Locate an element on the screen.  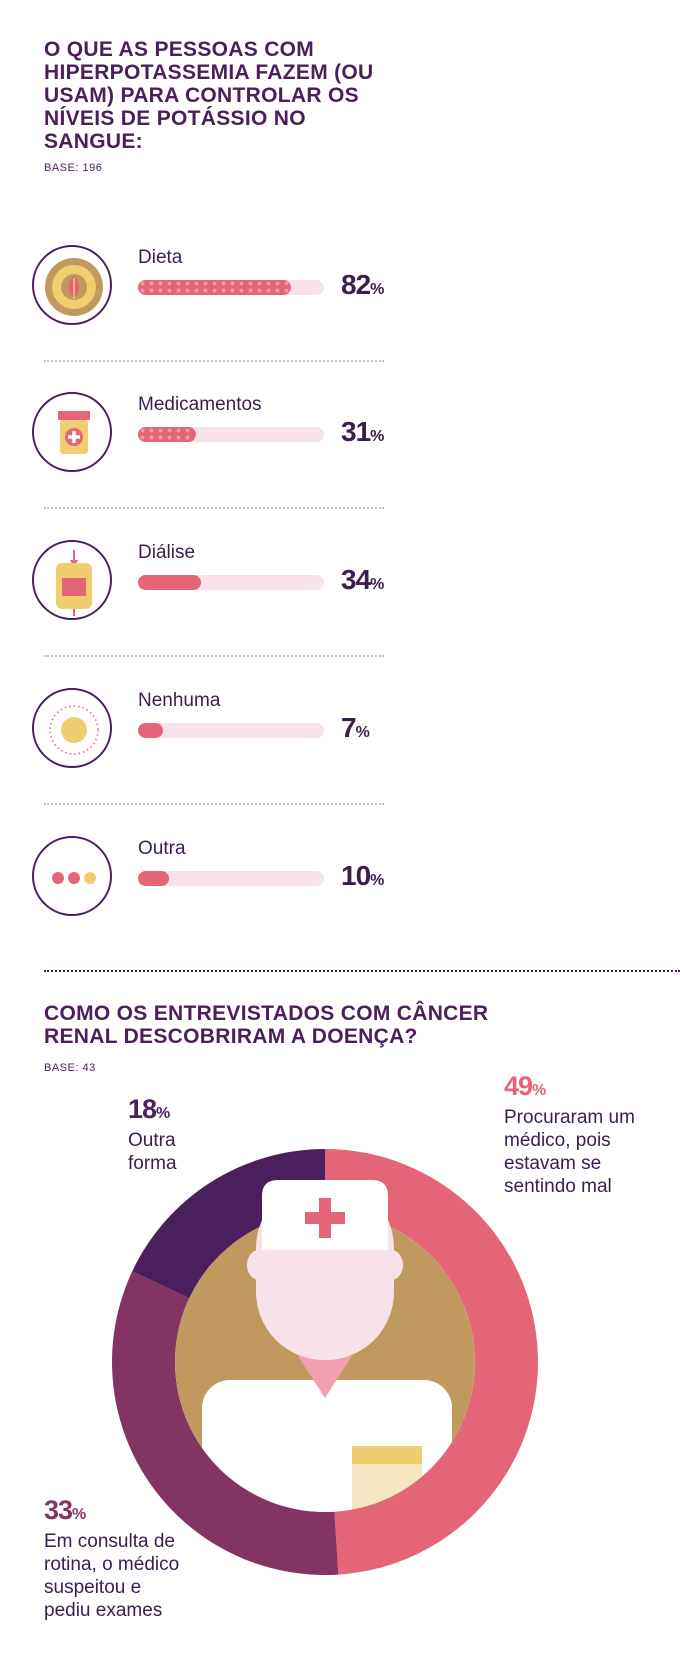
pill-bottle-icon is located at coordinates (72, 432).